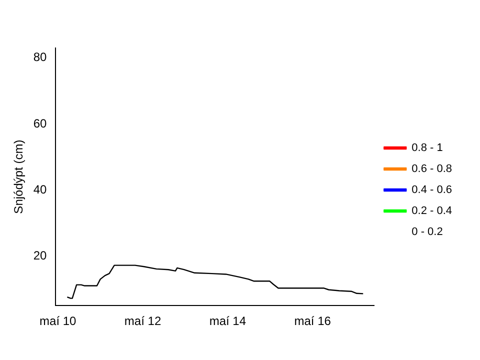 Image resolution: width=480 pixels, height=360 pixels. What do you see at coordinates (58, 321) in the screenshot?
I see `x-tick-label: maí 10` at bounding box center [58, 321].